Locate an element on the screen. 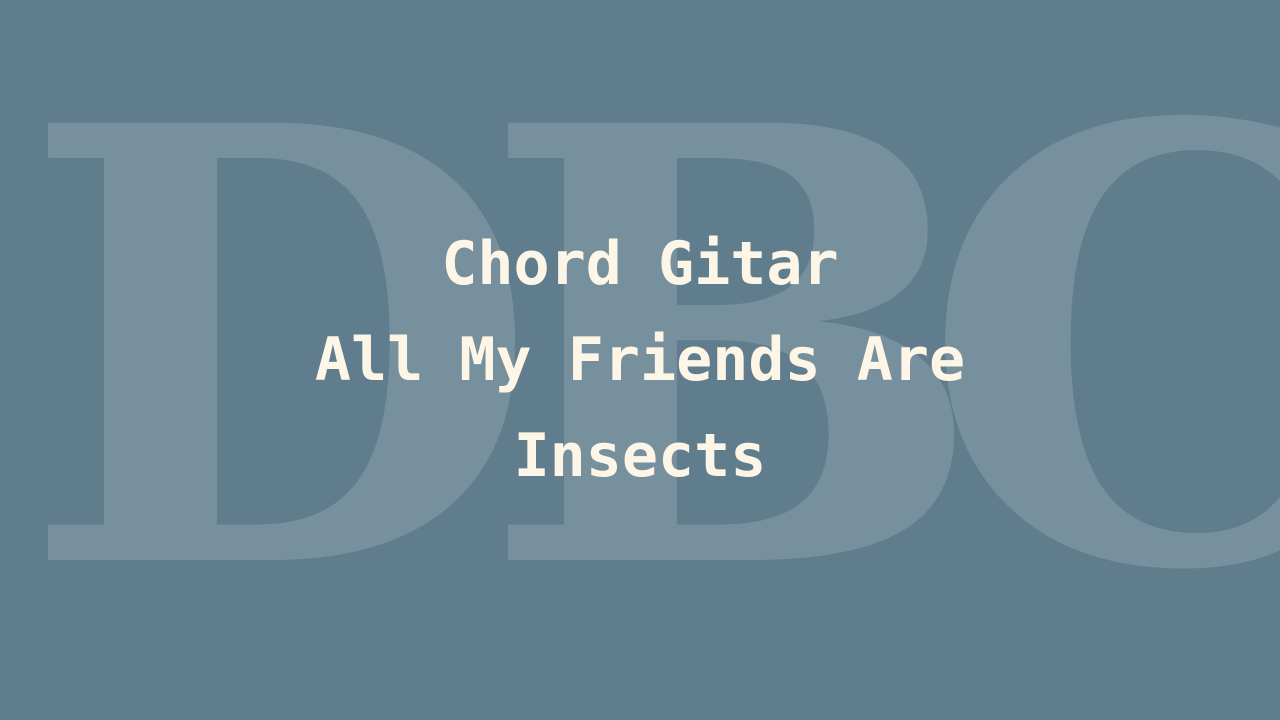 This screenshot has height=720, width=1280. title-line-1: Chord Gitar is located at coordinates (640, 264).